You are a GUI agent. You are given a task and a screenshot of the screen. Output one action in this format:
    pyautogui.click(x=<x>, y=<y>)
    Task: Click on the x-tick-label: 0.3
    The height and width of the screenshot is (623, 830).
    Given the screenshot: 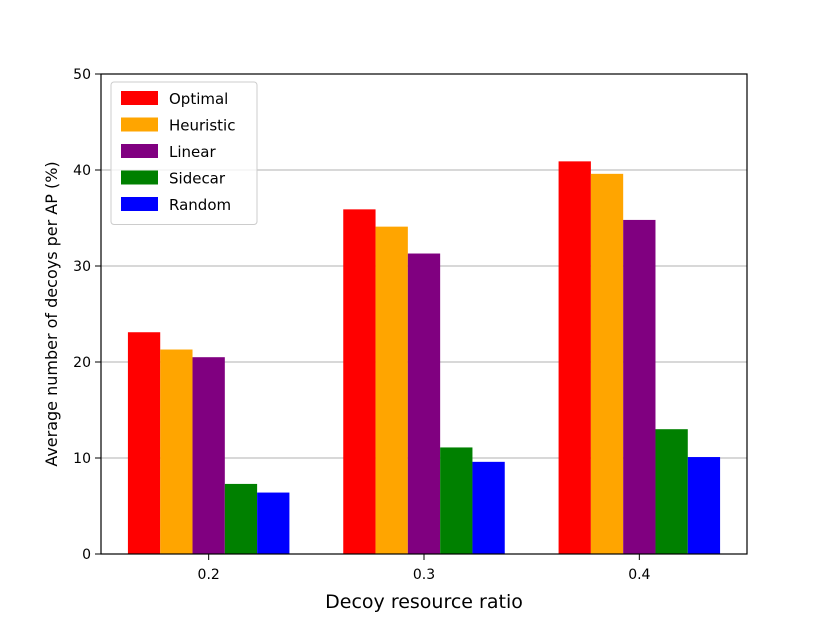 What is the action you would take?
    pyautogui.click(x=424, y=575)
    